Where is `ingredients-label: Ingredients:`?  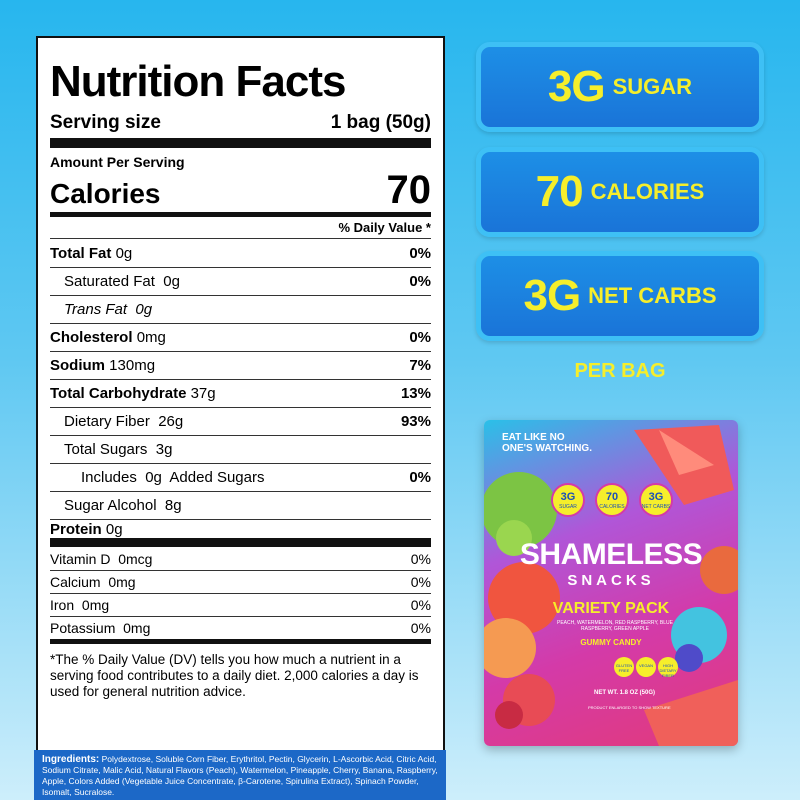
ingredients-label: Ingredients: is located at coordinates (71, 759).